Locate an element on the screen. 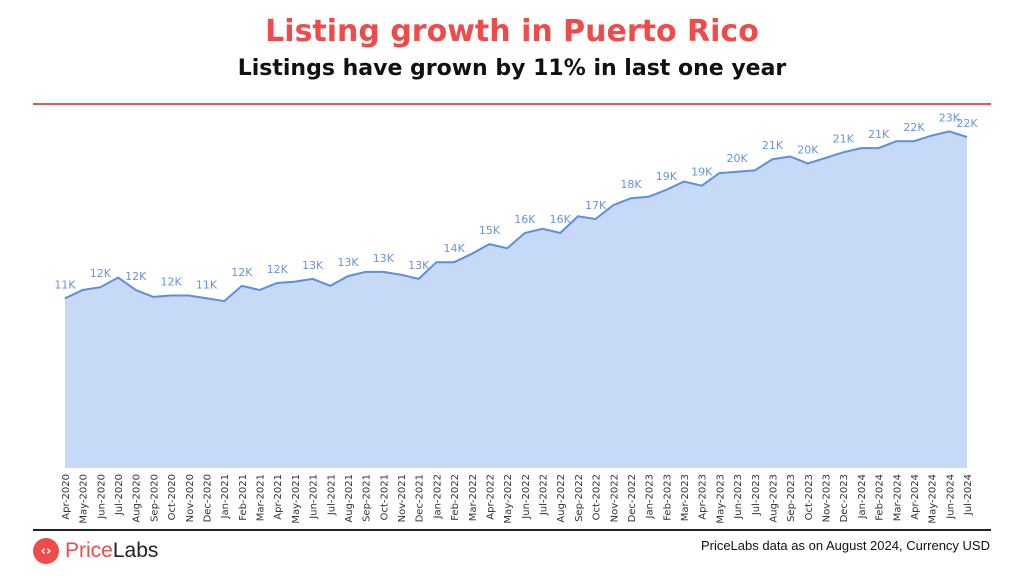 The width and height of the screenshot is (1024, 576). pricelabs-logo: ‹› PriceLabs is located at coordinates (95, 551).